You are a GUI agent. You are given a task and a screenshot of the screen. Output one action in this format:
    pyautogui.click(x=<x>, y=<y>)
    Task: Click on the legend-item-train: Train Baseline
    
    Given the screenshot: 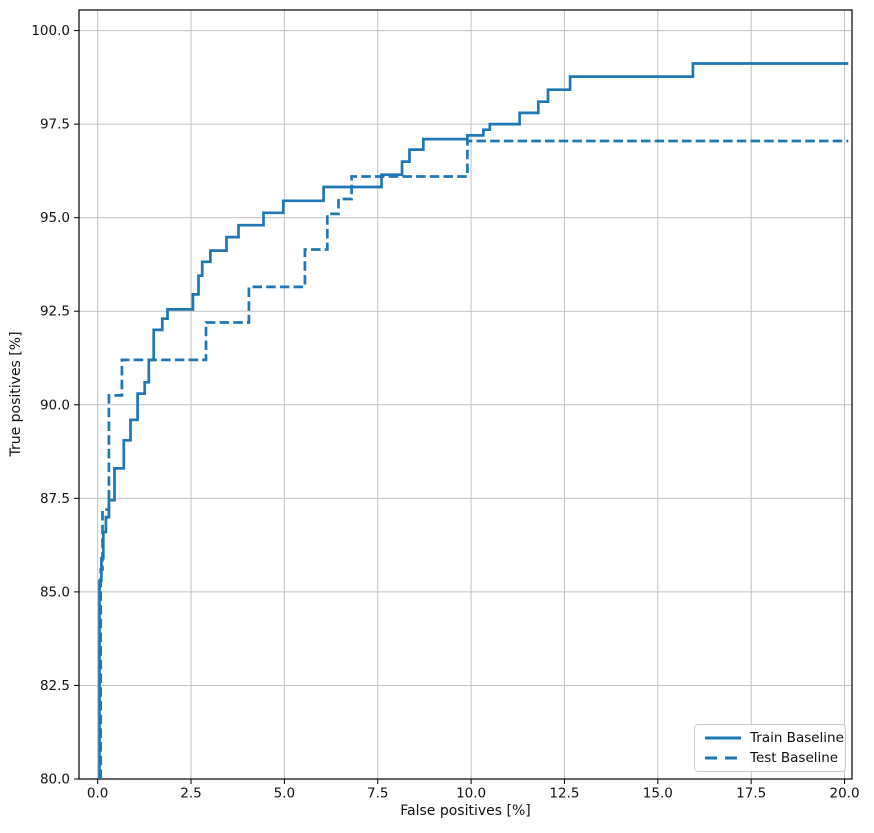 What is the action you would take?
    pyautogui.click(x=773, y=738)
    